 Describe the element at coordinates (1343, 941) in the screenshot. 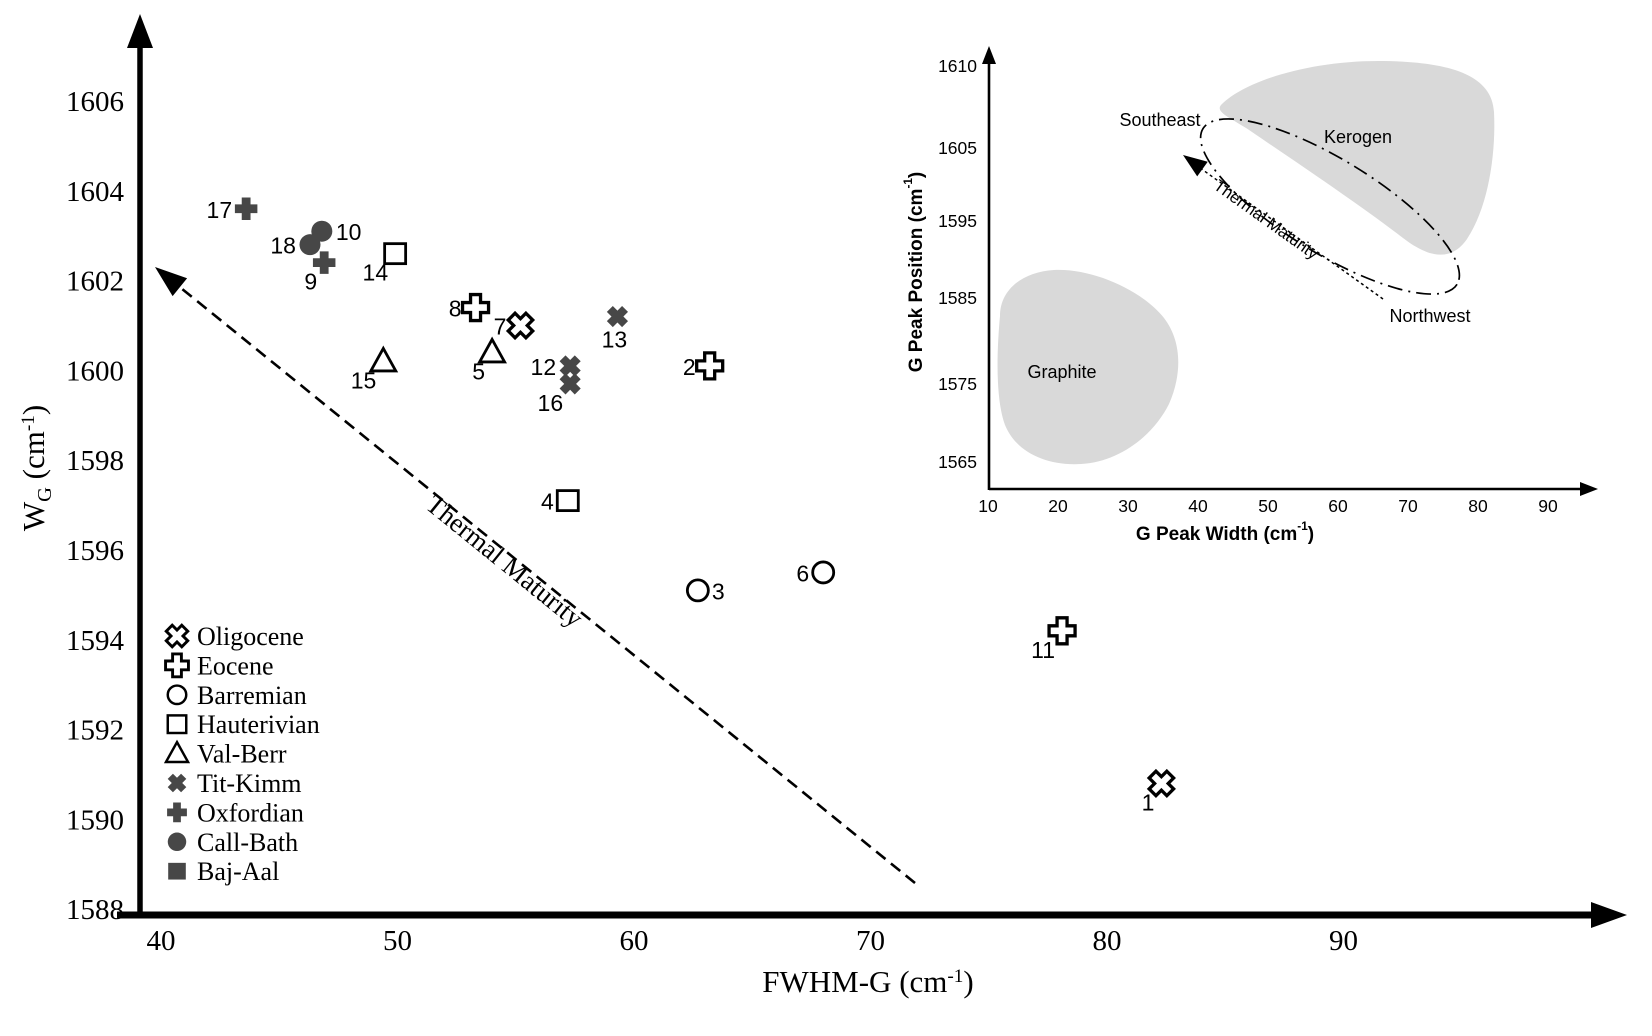

I see `x-tick-label: 90` at that location.